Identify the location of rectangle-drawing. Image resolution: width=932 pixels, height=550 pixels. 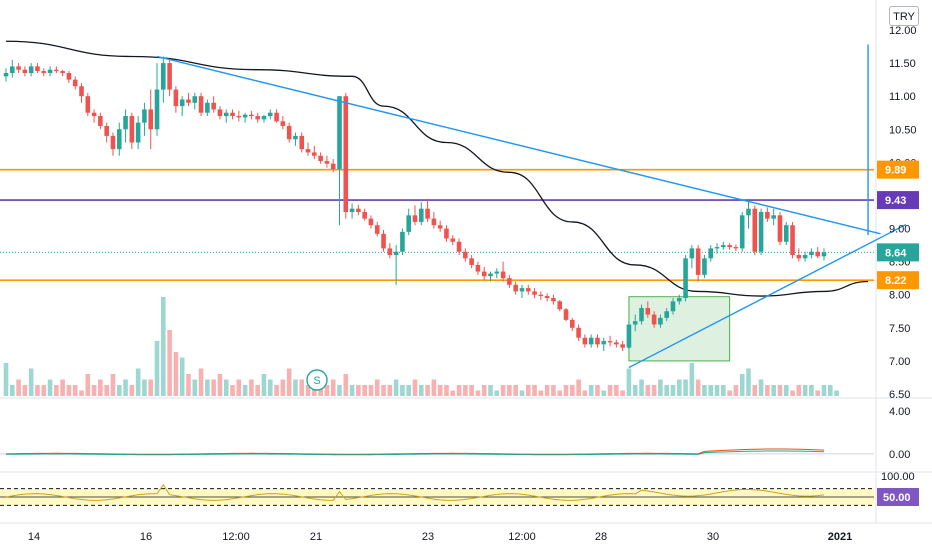
(679, 329).